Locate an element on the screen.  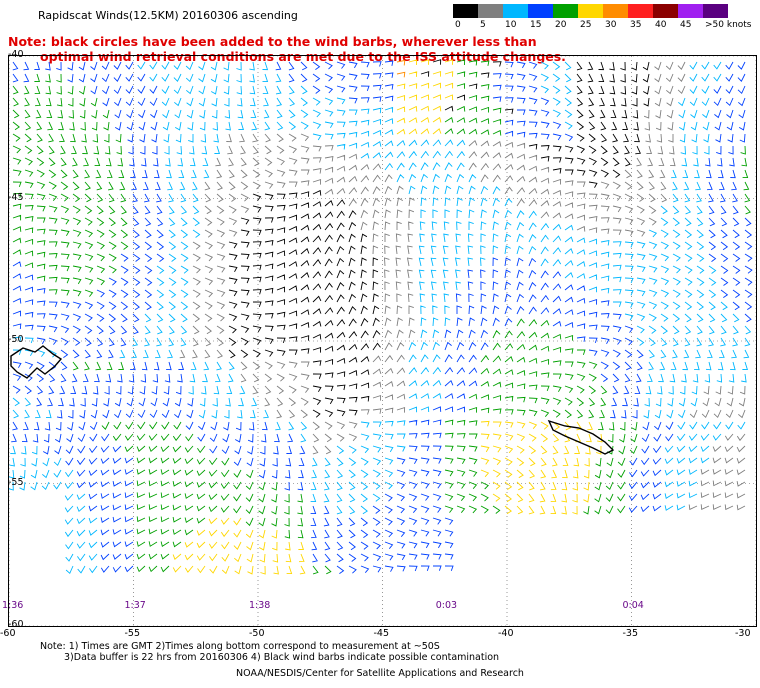
legend-labels: 0 5 10 15 20 25 30 35 40 45 >50 knots is located at coordinates (602, 25).